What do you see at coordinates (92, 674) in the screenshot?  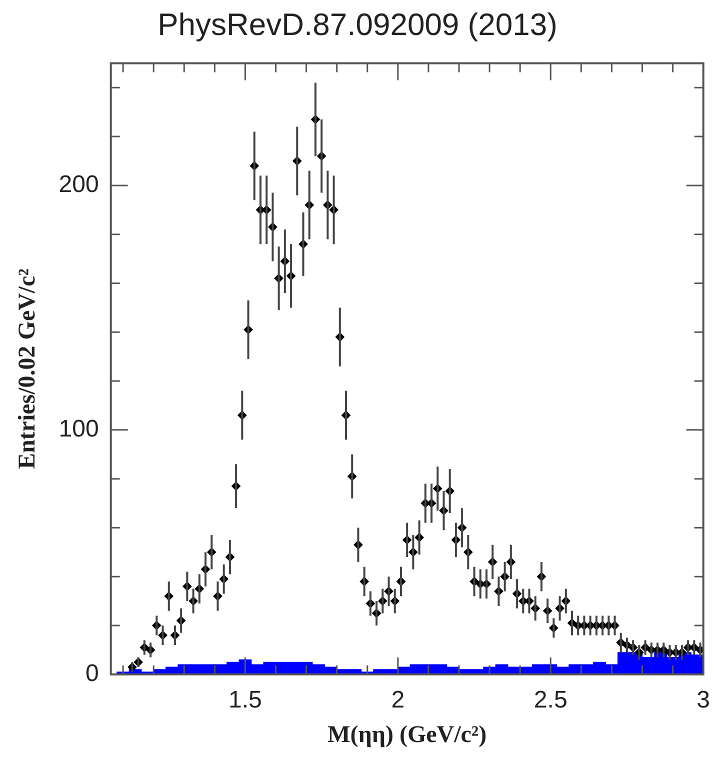 I see `y-tick-label: 0` at bounding box center [92, 674].